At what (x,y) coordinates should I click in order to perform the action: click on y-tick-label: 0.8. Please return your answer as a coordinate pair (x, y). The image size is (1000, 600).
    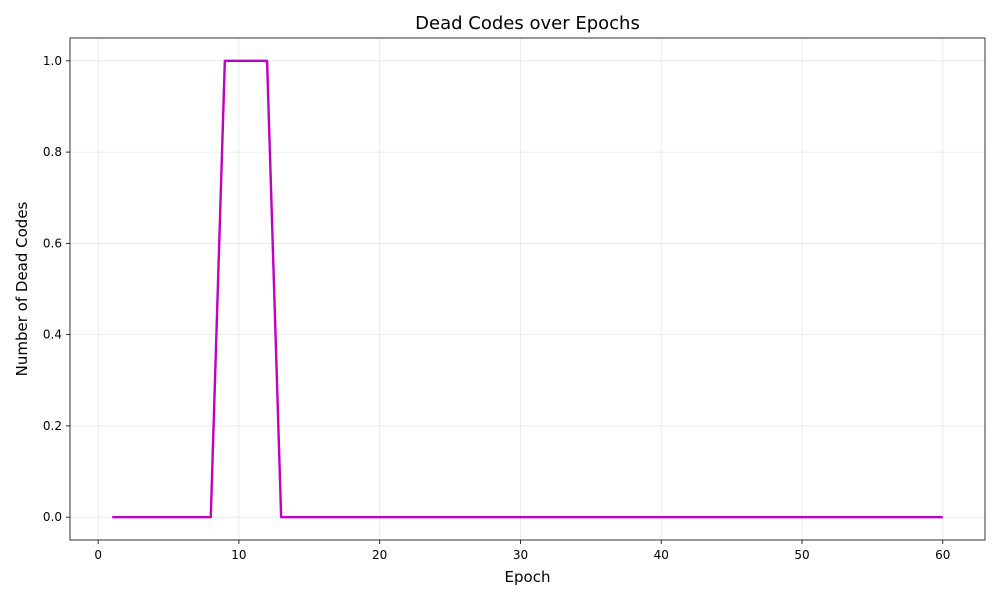
    Looking at the image, I should click on (52, 152).